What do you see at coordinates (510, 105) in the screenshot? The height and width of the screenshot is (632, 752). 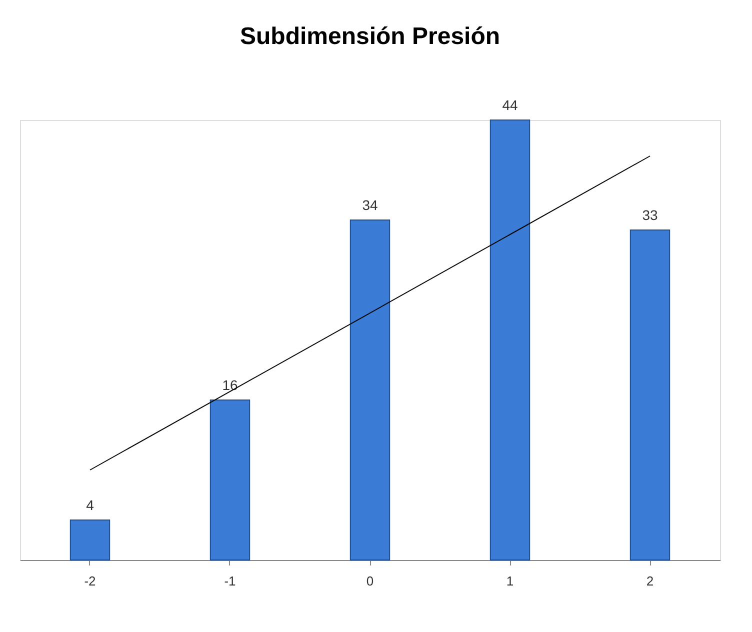 I see `data-label: 44` at bounding box center [510, 105].